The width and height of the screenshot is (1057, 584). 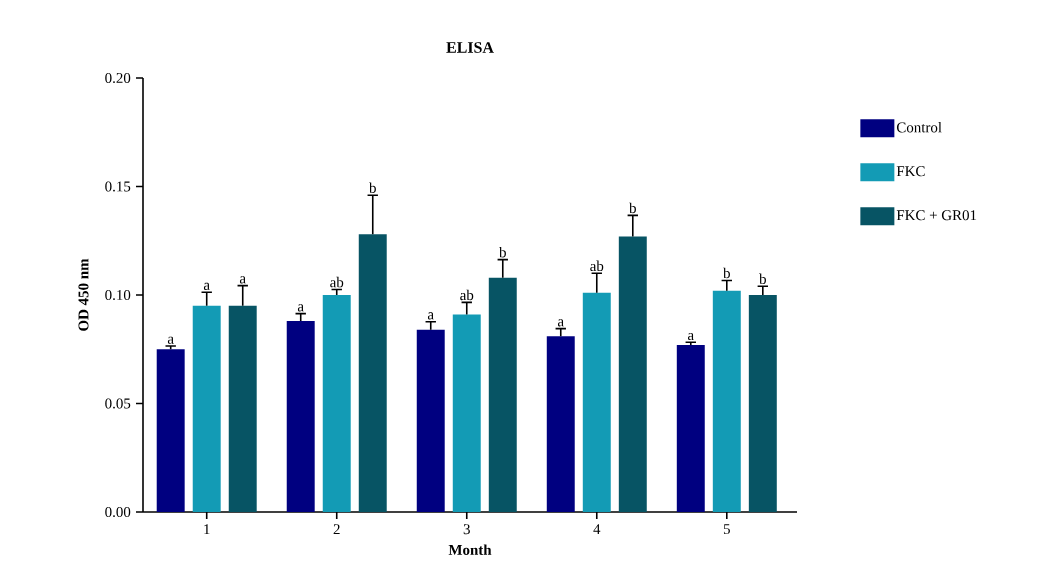 What do you see at coordinates (726, 529) in the screenshot?
I see `x-tick-label: 5` at bounding box center [726, 529].